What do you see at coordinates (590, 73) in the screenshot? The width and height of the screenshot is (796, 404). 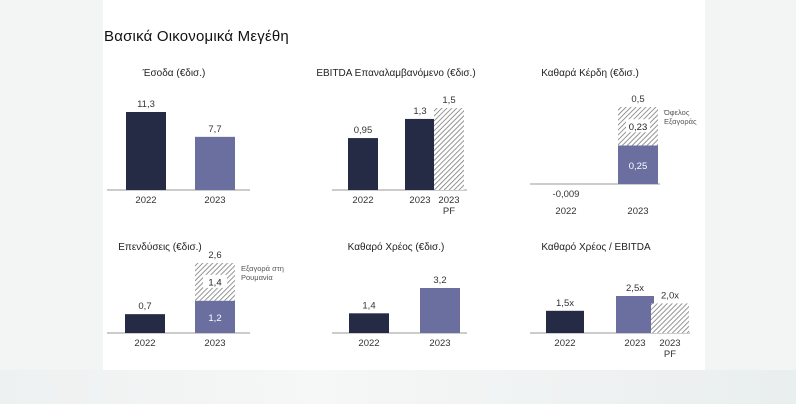 I see `chart-title-2: Καθαρά Κέρδη (€δισ.)` at bounding box center [590, 73].